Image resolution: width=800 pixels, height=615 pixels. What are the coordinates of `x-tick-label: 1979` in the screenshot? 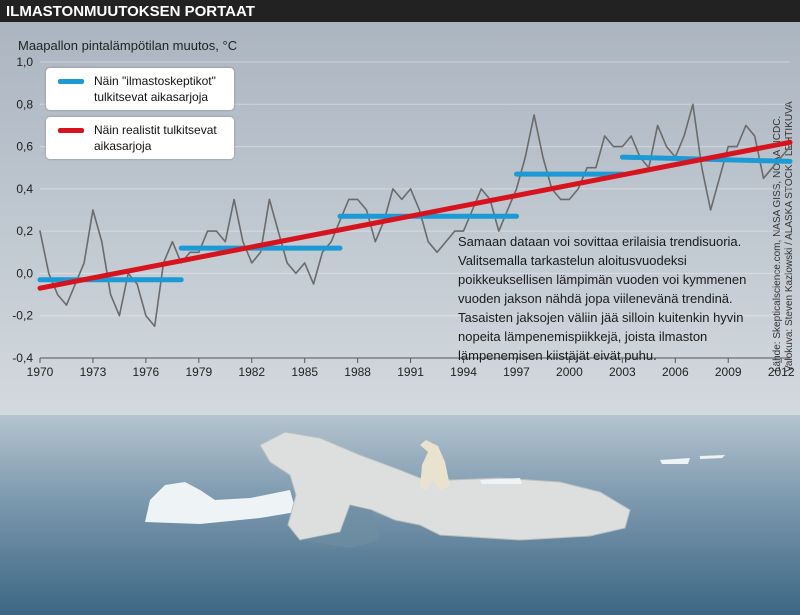 It's located at (198, 372).